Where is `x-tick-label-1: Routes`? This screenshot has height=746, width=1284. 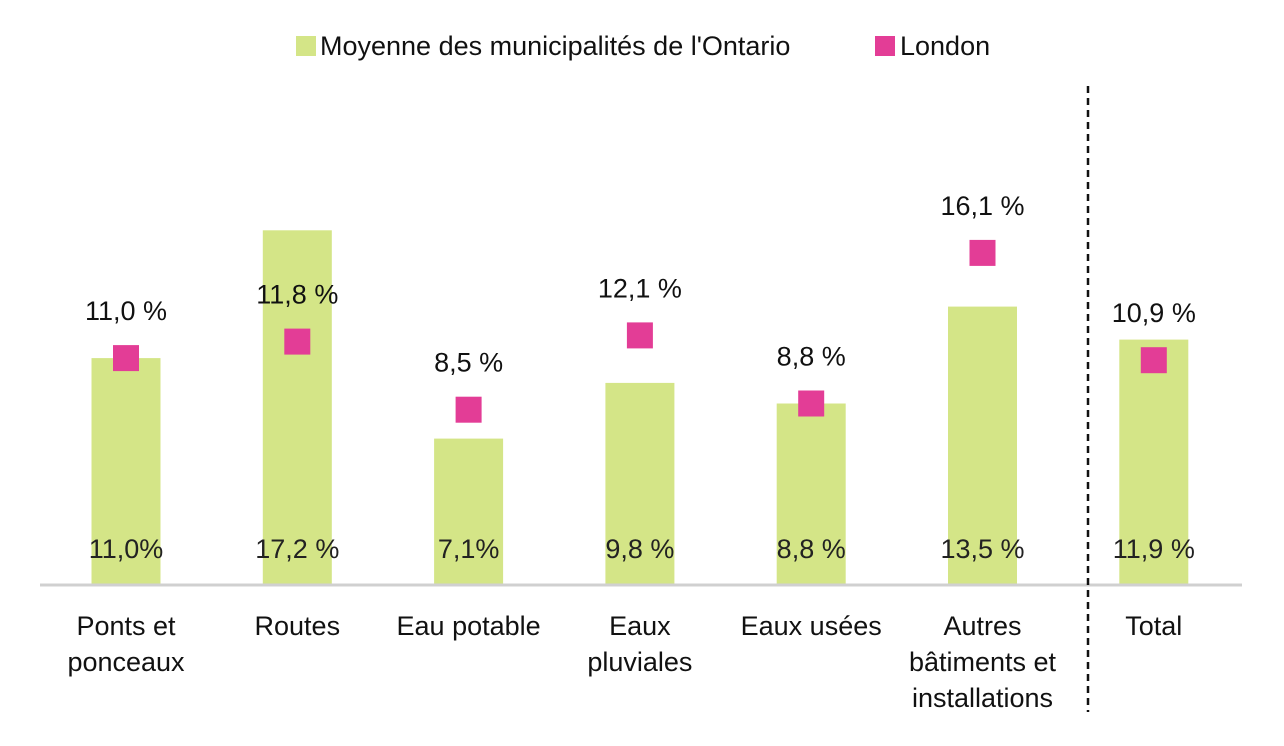
x-tick-label-1: Routes is located at coordinates (298, 626).